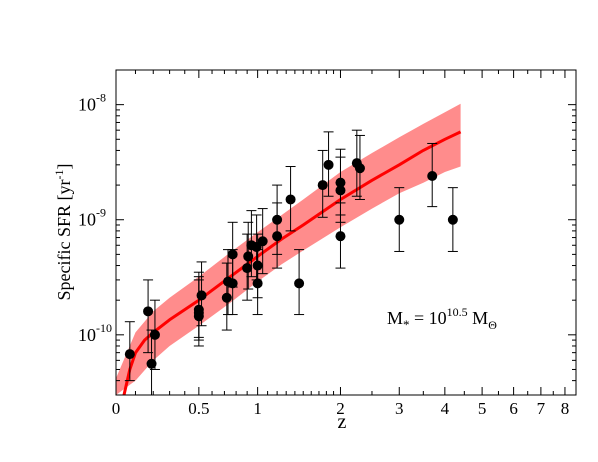 Image resolution: width=598 pixels, height=462 pixels. I want to click on x-tick-label: 0, so click(116, 408).